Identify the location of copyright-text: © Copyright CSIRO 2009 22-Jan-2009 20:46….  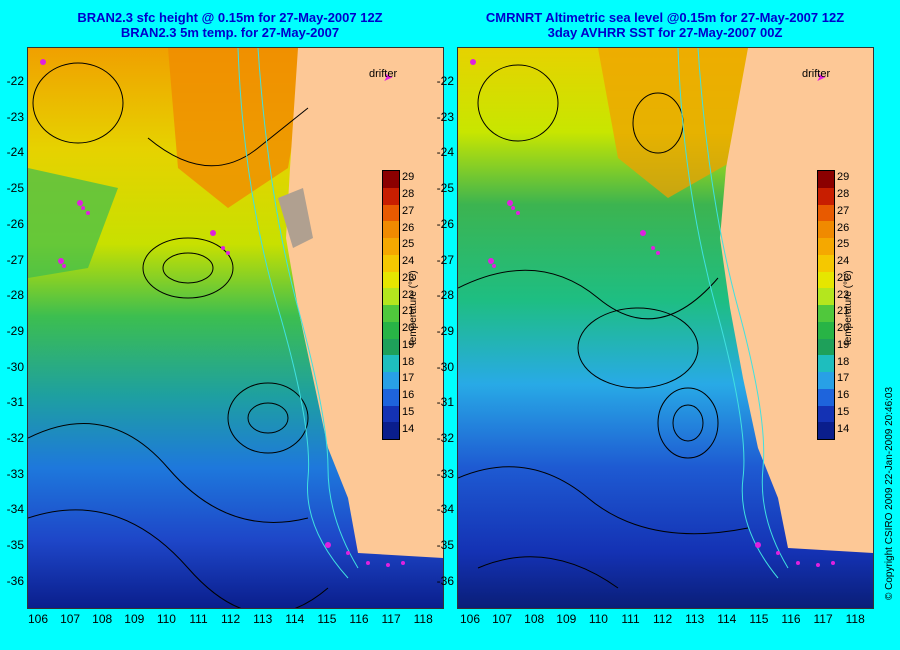
(889, 493).